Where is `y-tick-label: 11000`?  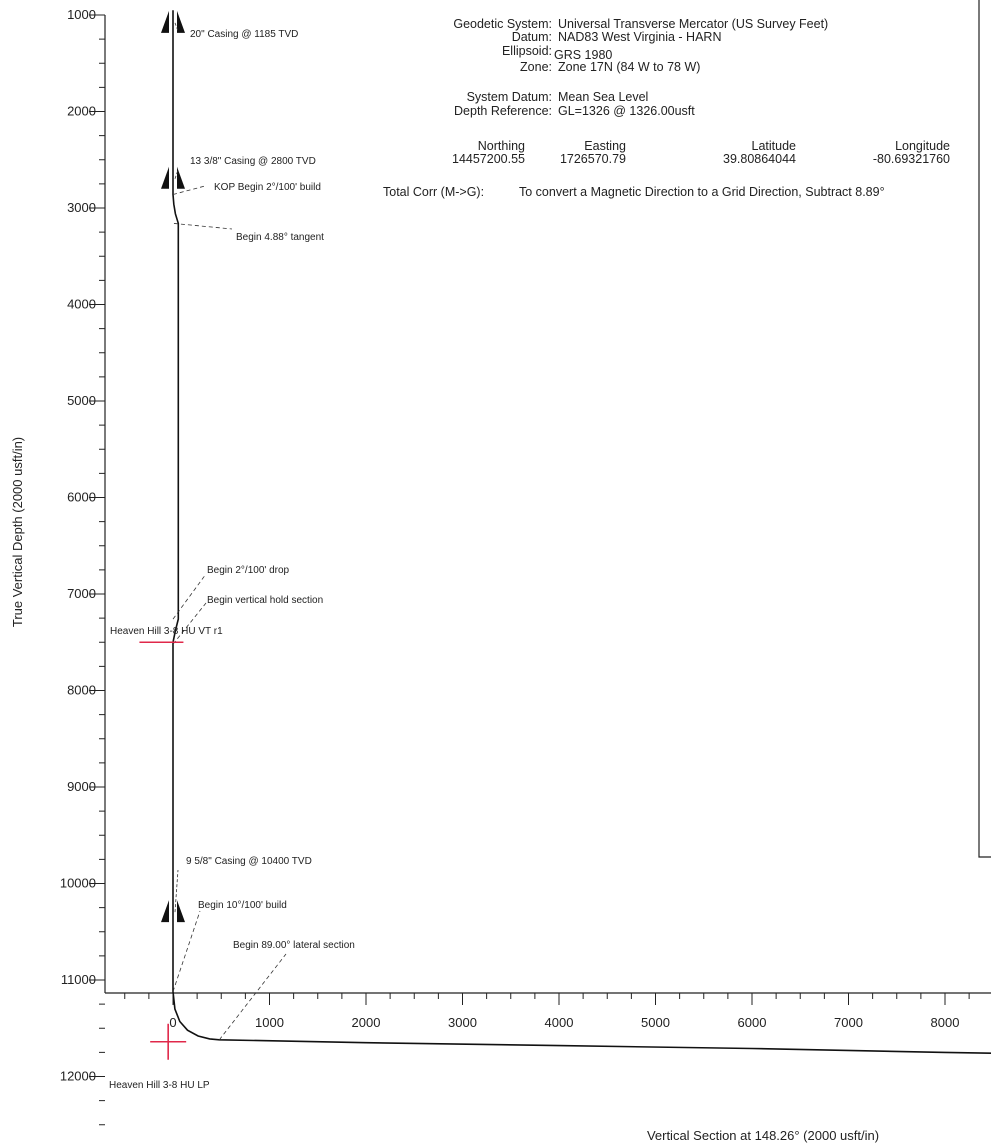 y-tick-label: 11000 is located at coordinates (78, 979).